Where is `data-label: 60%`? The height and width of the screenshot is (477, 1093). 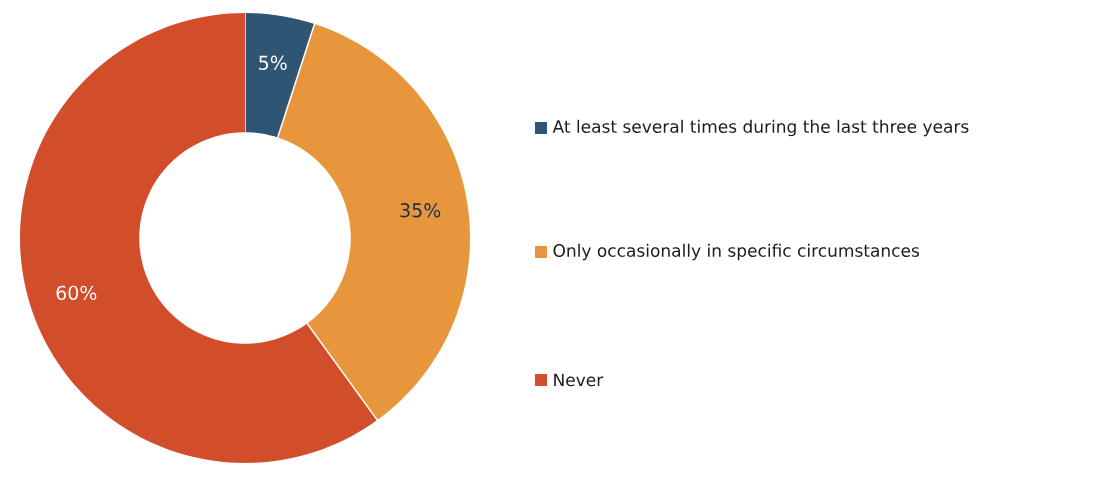 data-label: 60% is located at coordinates (76, 292).